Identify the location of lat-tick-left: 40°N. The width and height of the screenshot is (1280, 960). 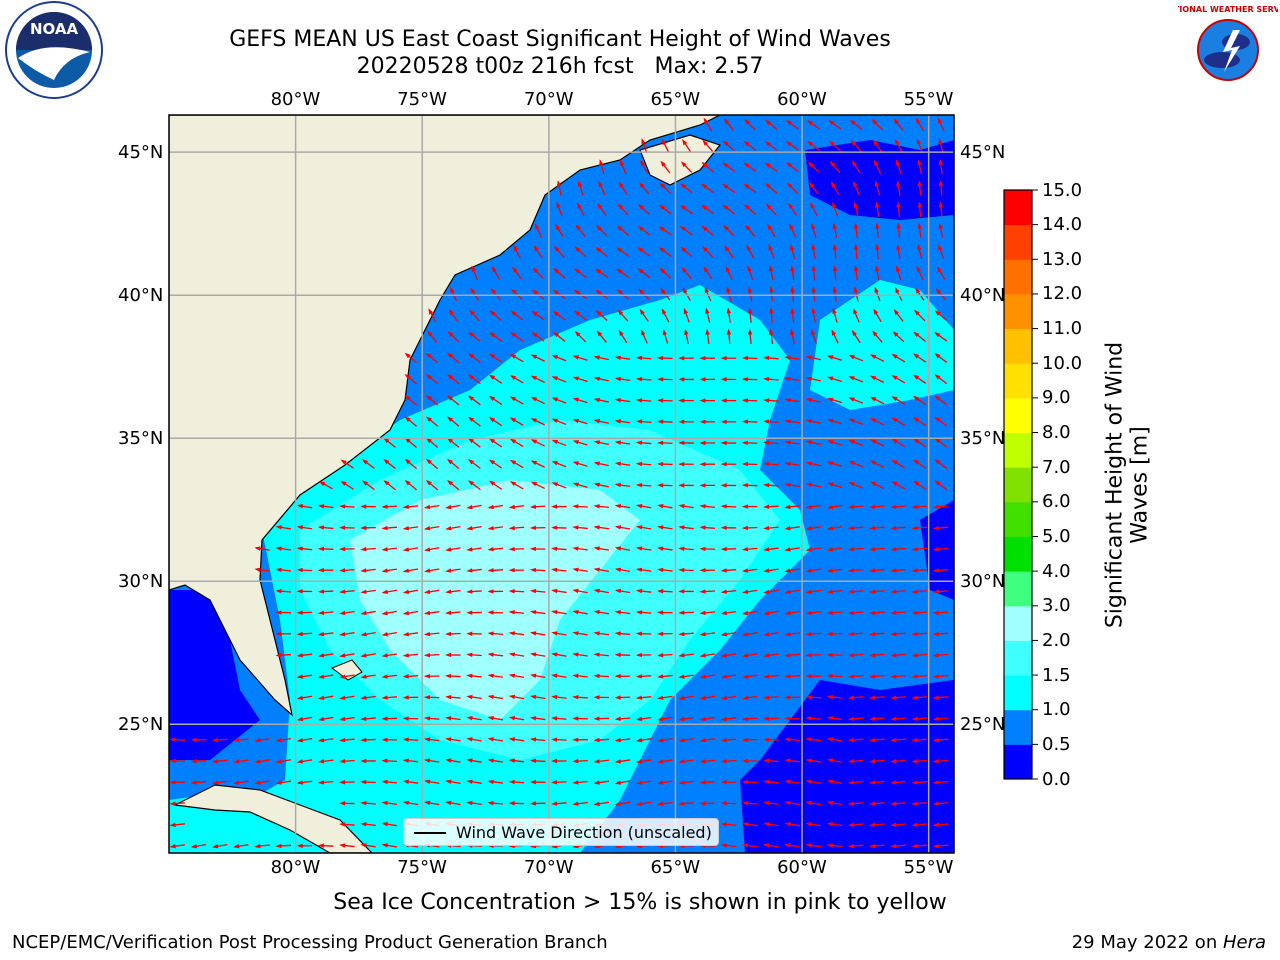
(141, 295).